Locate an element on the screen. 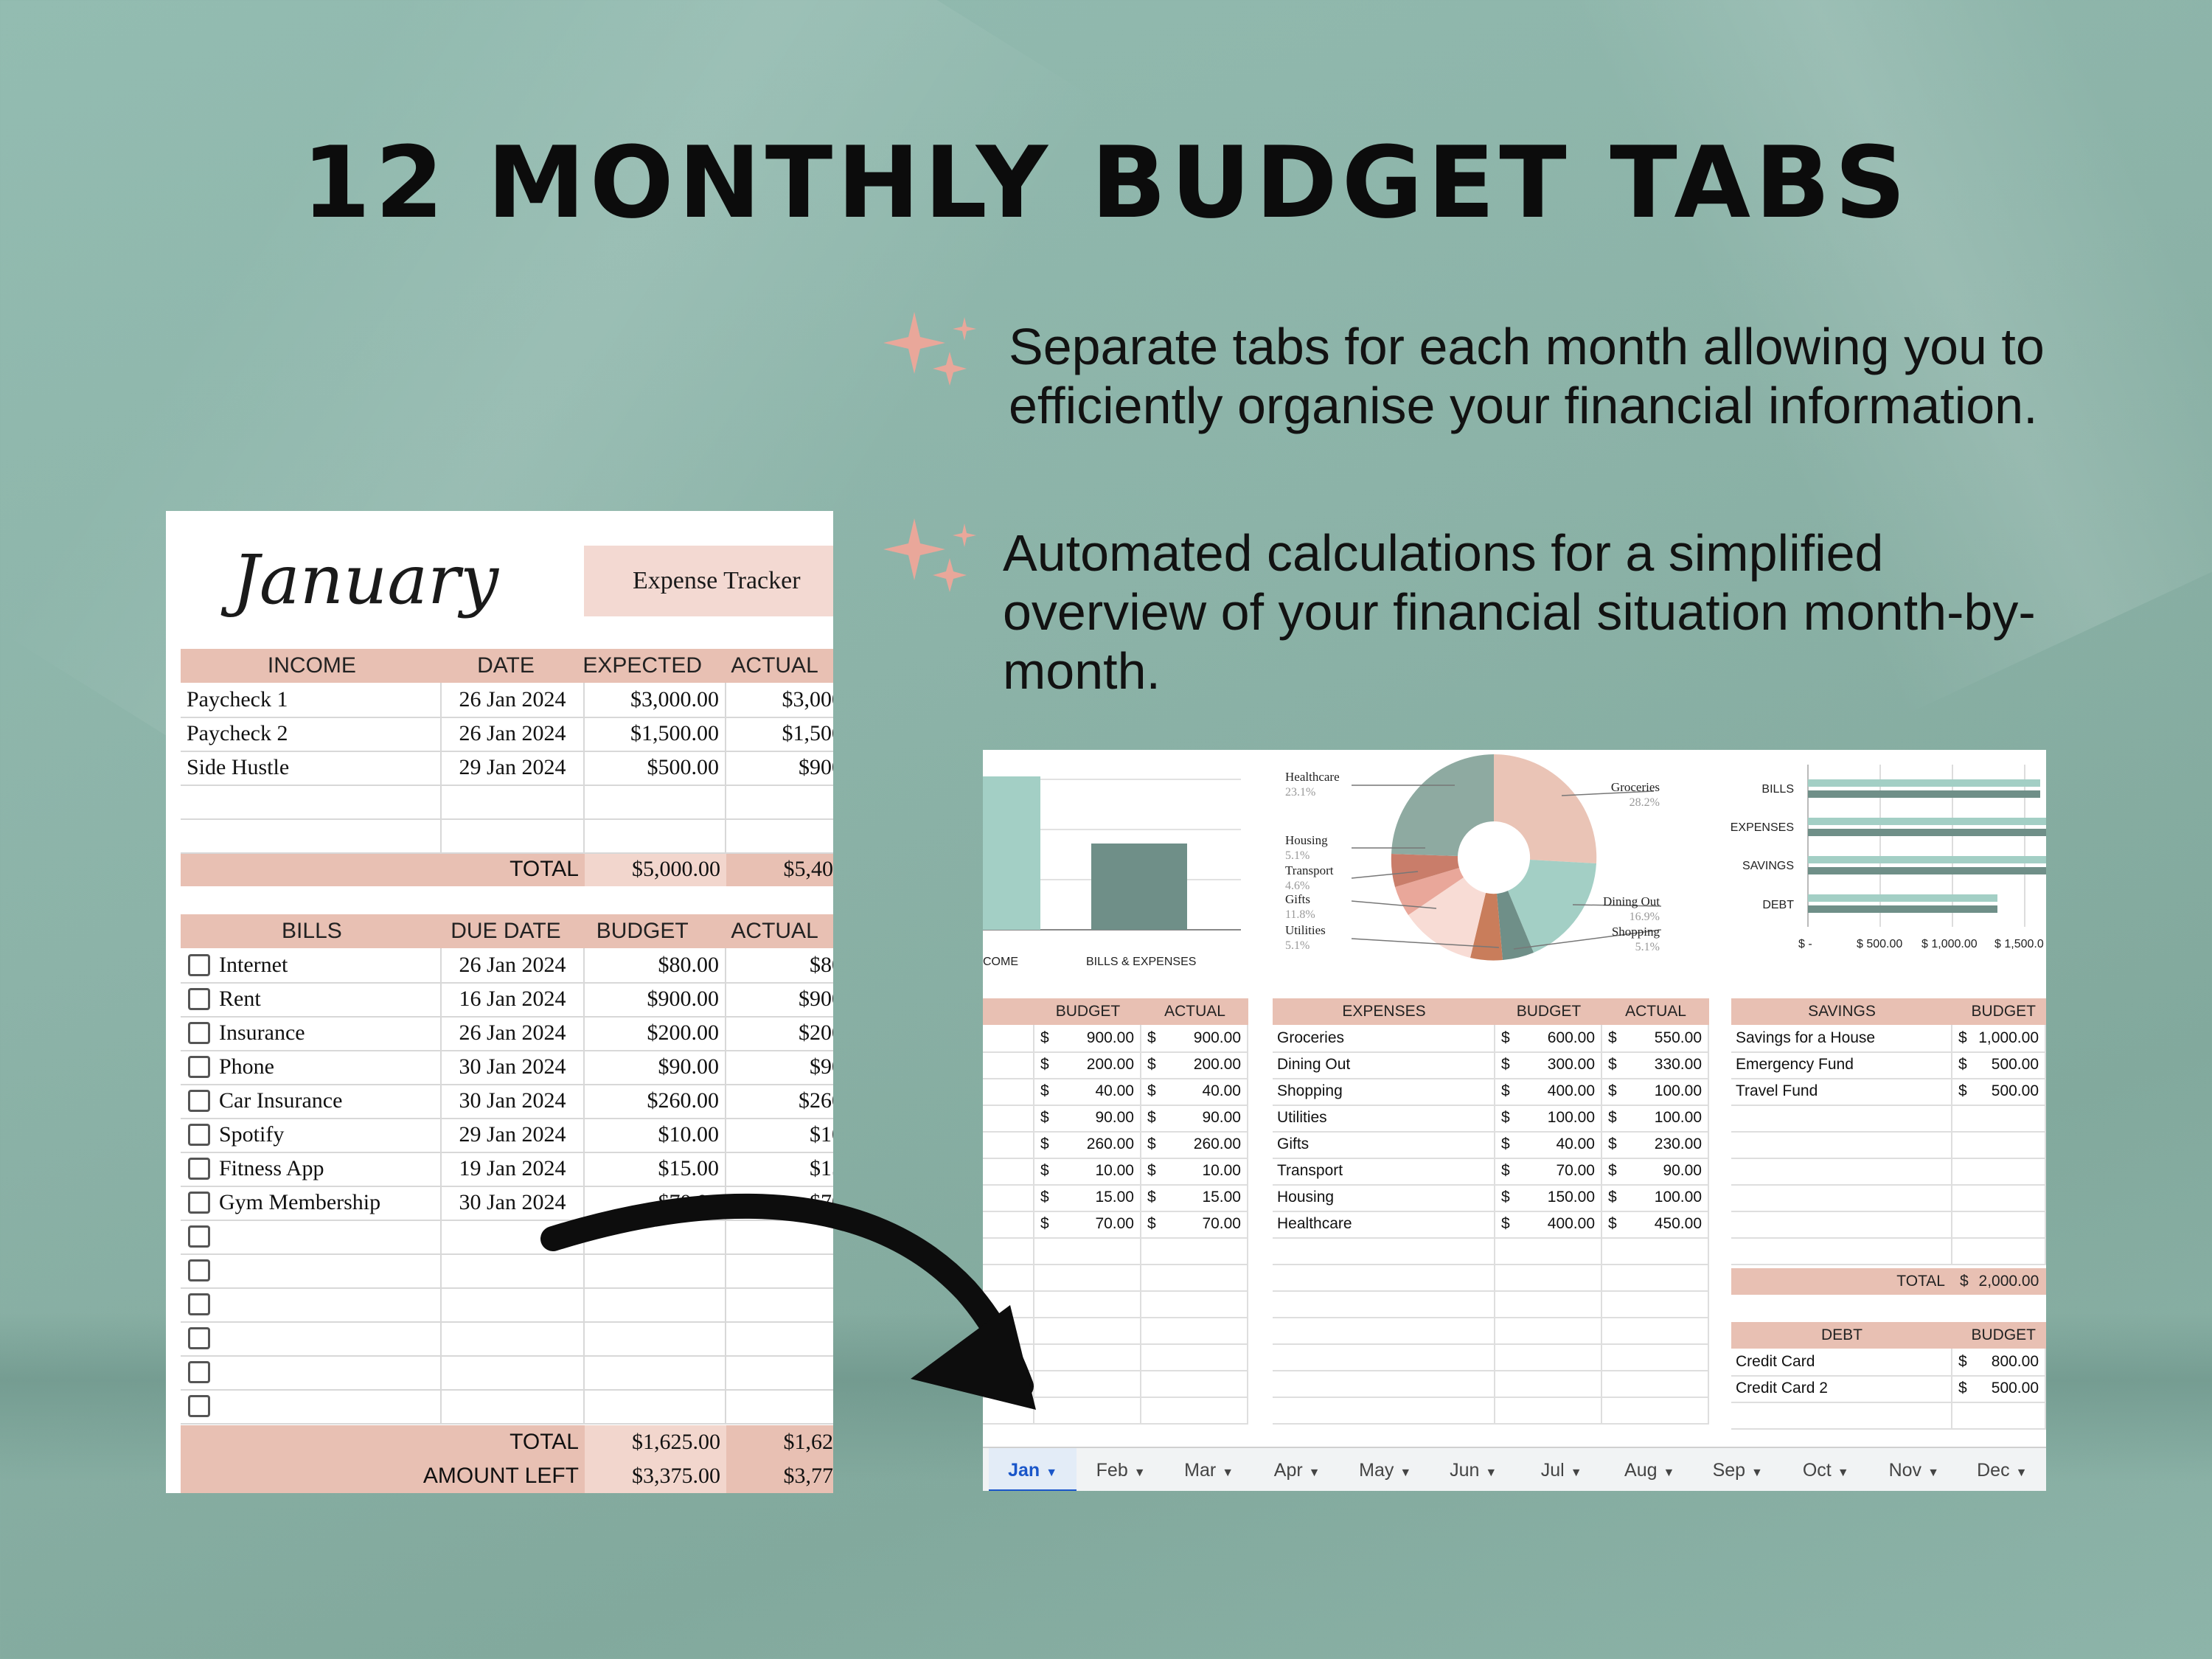 This screenshot has width=2212, height=1659. savings-row: Travel Fund $500.00 is located at coordinates (1888, 1092).